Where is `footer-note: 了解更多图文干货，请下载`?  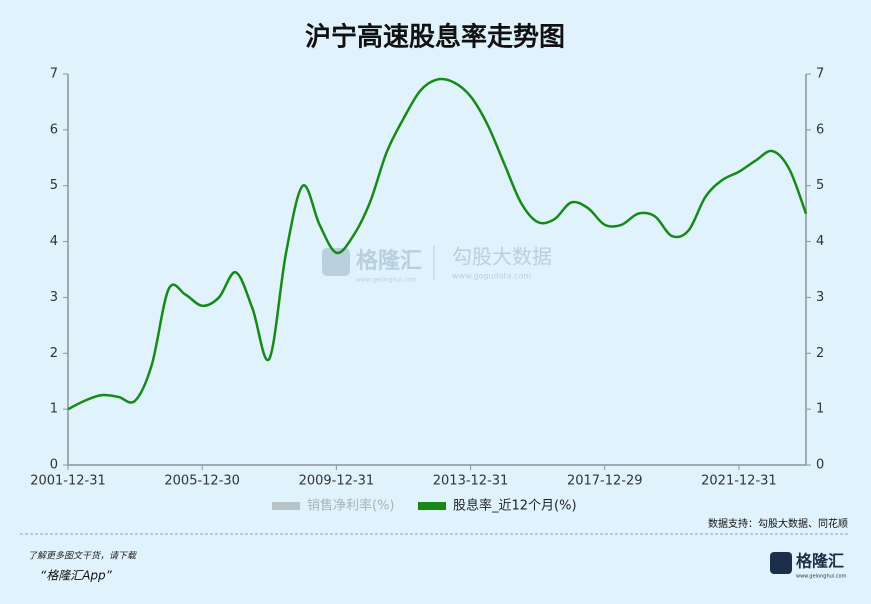
footer-note: 了解更多图文干货，请下载 is located at coordinates (82, 556).